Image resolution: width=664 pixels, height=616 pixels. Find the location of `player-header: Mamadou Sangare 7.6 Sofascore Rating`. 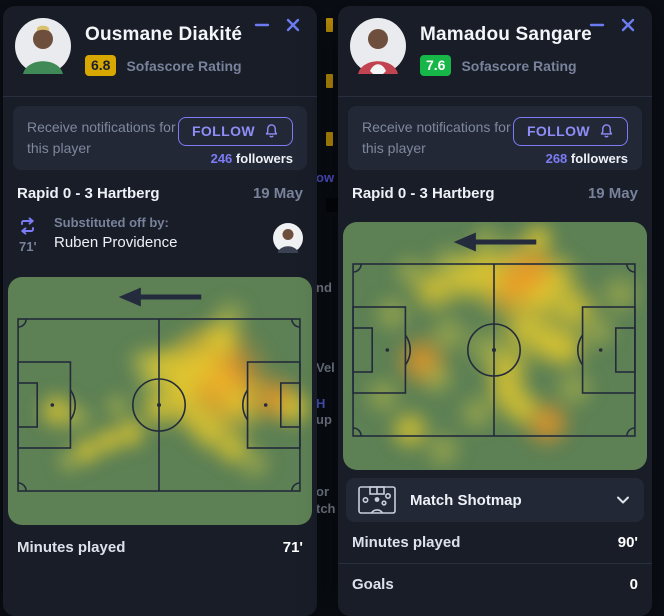

player-header: Mamadou Sangare 7.6 Sofascore Rating is located at coordinates (495, 51).